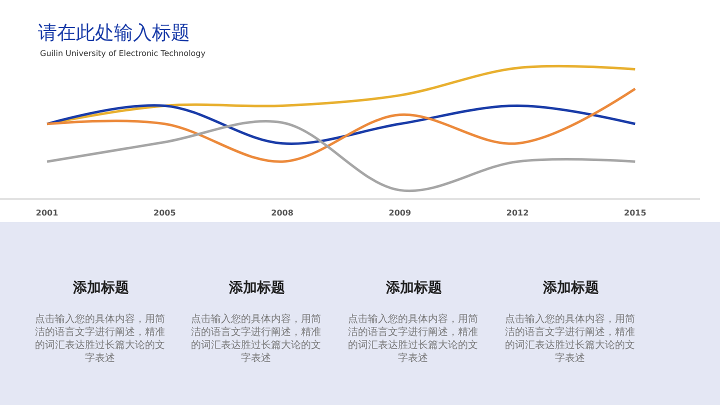  Describe the element at coordinates (165, 213) in the screenshot. I see `x-tick-label: 2005` at that location.